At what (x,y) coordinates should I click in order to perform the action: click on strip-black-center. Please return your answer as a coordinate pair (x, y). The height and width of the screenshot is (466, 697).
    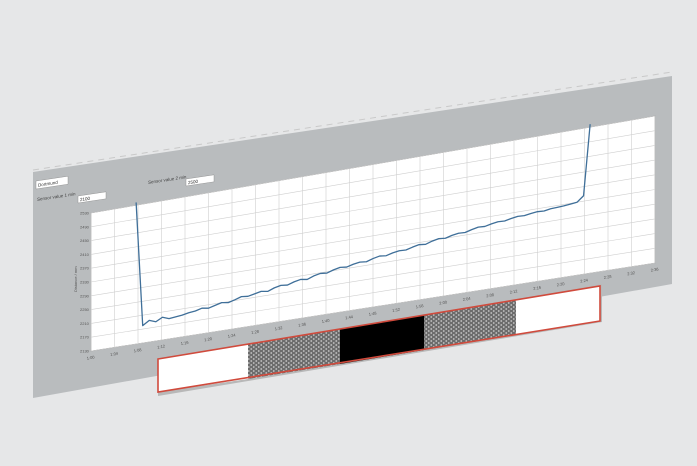
    Looking at the image, I should click on (382, 339).